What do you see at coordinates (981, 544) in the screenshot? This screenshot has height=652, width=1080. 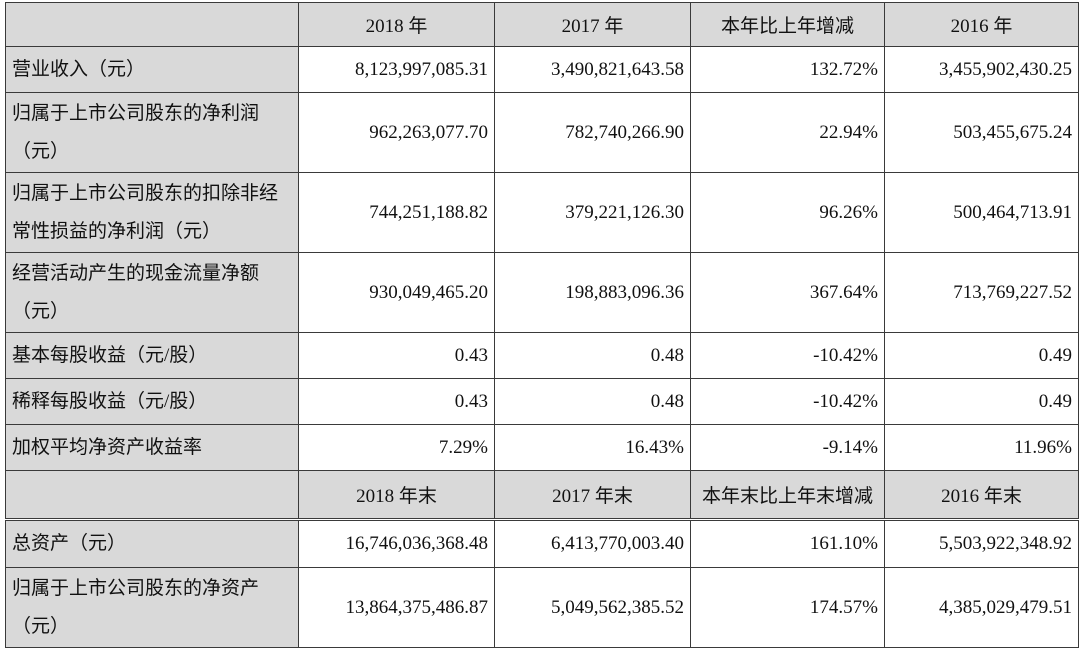 I see `cell-2016-end: 5,503,922,348.92` at bounding box center [981, 544].